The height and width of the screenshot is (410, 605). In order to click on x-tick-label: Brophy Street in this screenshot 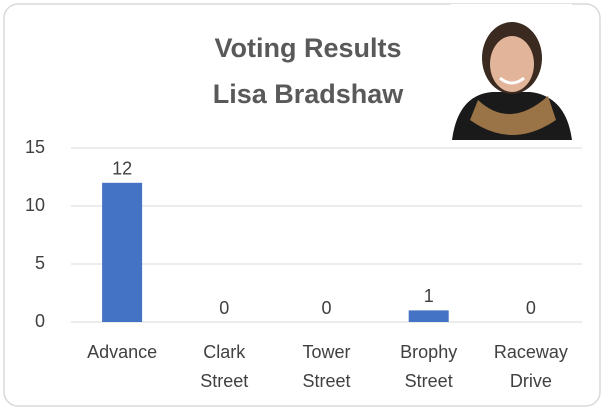, I will do `click(428, 366)`.